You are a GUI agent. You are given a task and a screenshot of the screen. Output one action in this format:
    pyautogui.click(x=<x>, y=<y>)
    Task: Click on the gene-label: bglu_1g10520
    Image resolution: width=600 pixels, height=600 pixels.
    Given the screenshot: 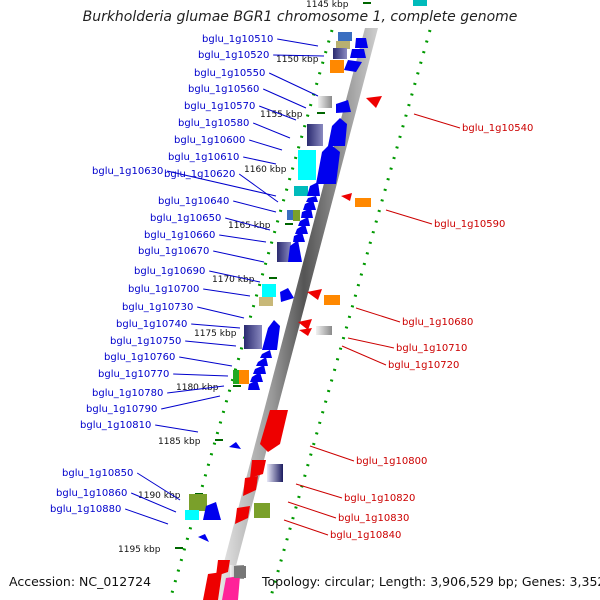 What is the action you would take?
    pyautogui.click(x=233, y=55)
    